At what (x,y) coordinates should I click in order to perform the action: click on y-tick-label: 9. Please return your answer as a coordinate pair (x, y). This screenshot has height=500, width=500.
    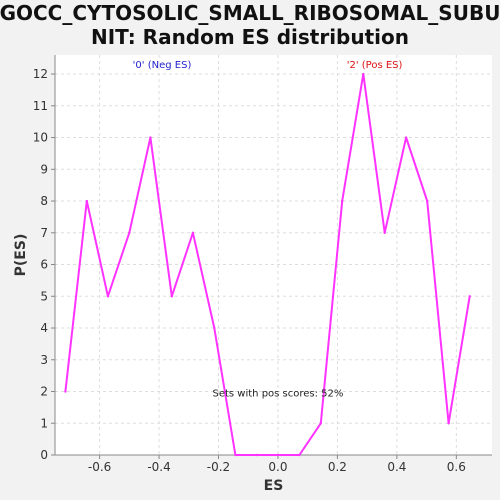
    Looking at the image, I should click on (44, 169).